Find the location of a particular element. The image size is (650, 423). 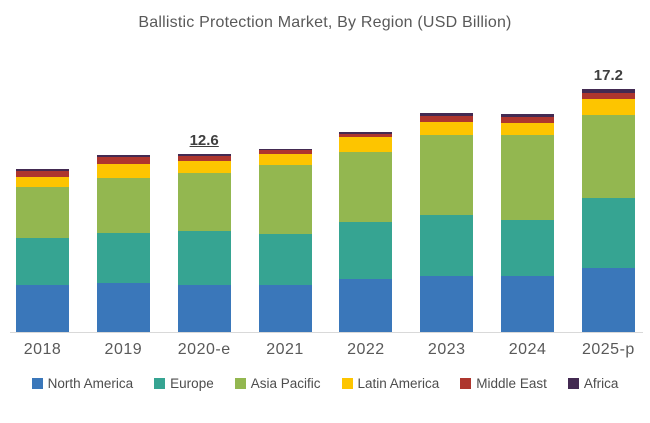

segment-2018-latin-america is located at coordinates (42, 182).